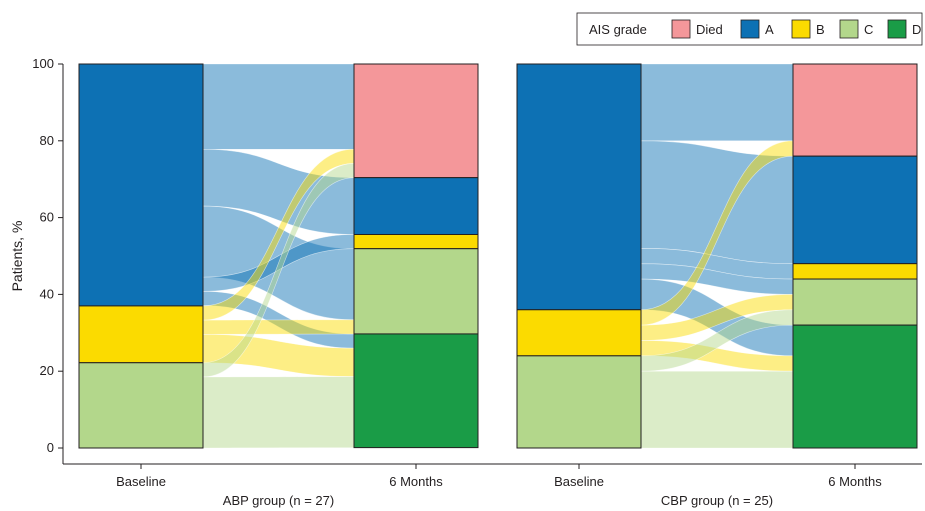 This screenshot has height=511, width=925. I want to click on legend: AIS grade Died A B C D, so click(749, 29).